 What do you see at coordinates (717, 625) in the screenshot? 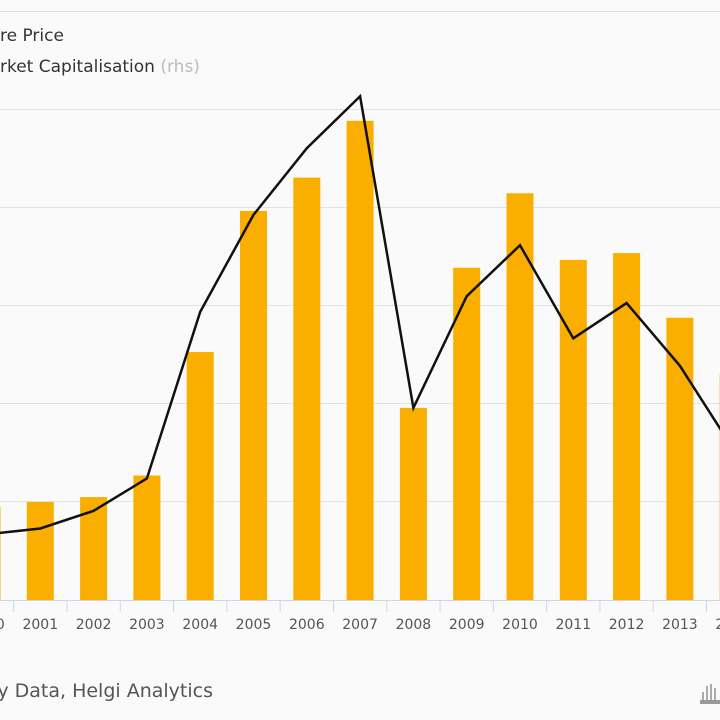
I see `x-tick-label: 2014` at bounding box center [717, 625].